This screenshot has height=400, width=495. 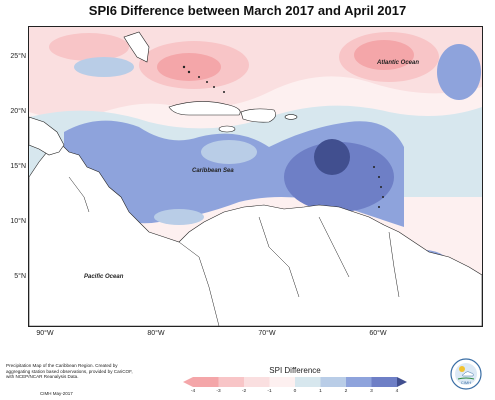 I want to click on legend-tick-5: 1, so click(x=320, y=391).